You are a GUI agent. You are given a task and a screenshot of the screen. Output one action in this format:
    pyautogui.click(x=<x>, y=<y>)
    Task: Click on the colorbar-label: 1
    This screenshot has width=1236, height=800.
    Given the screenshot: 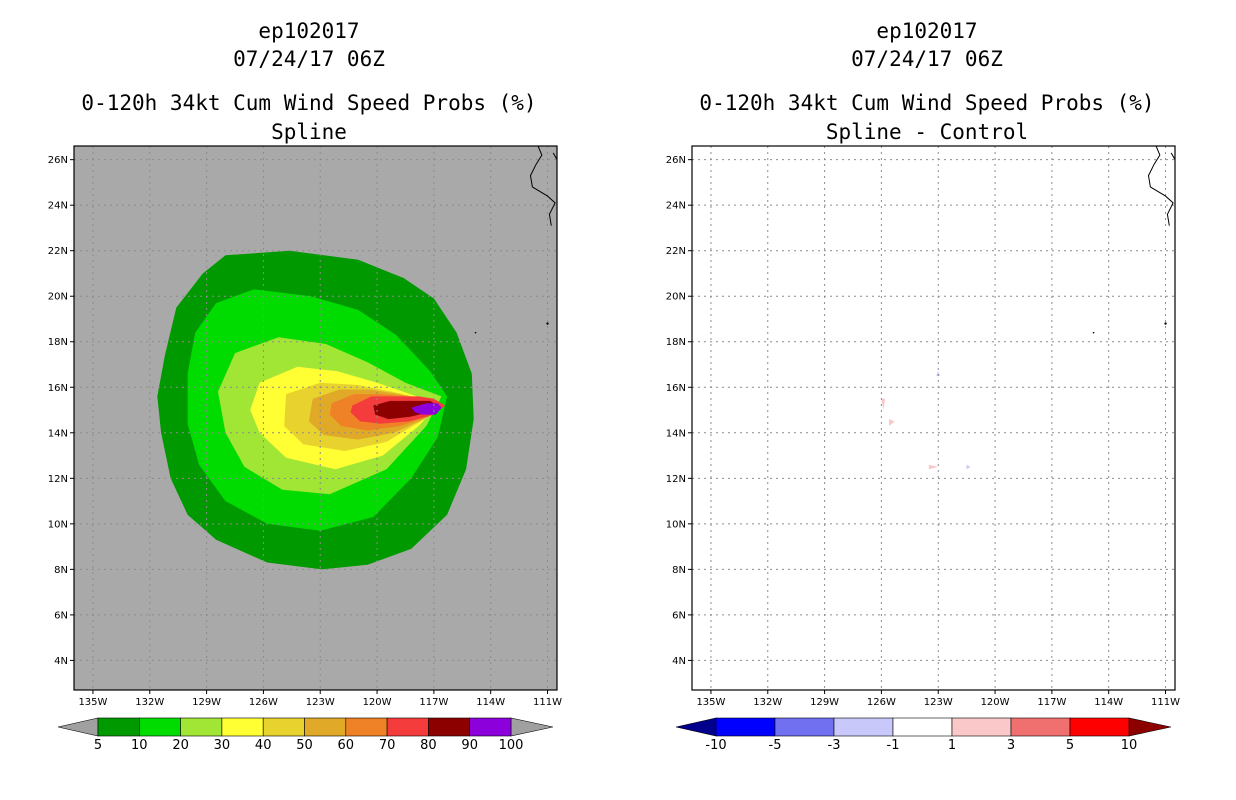 What is the action you would take?
    pyautogui.click(x=952, y=745)
    